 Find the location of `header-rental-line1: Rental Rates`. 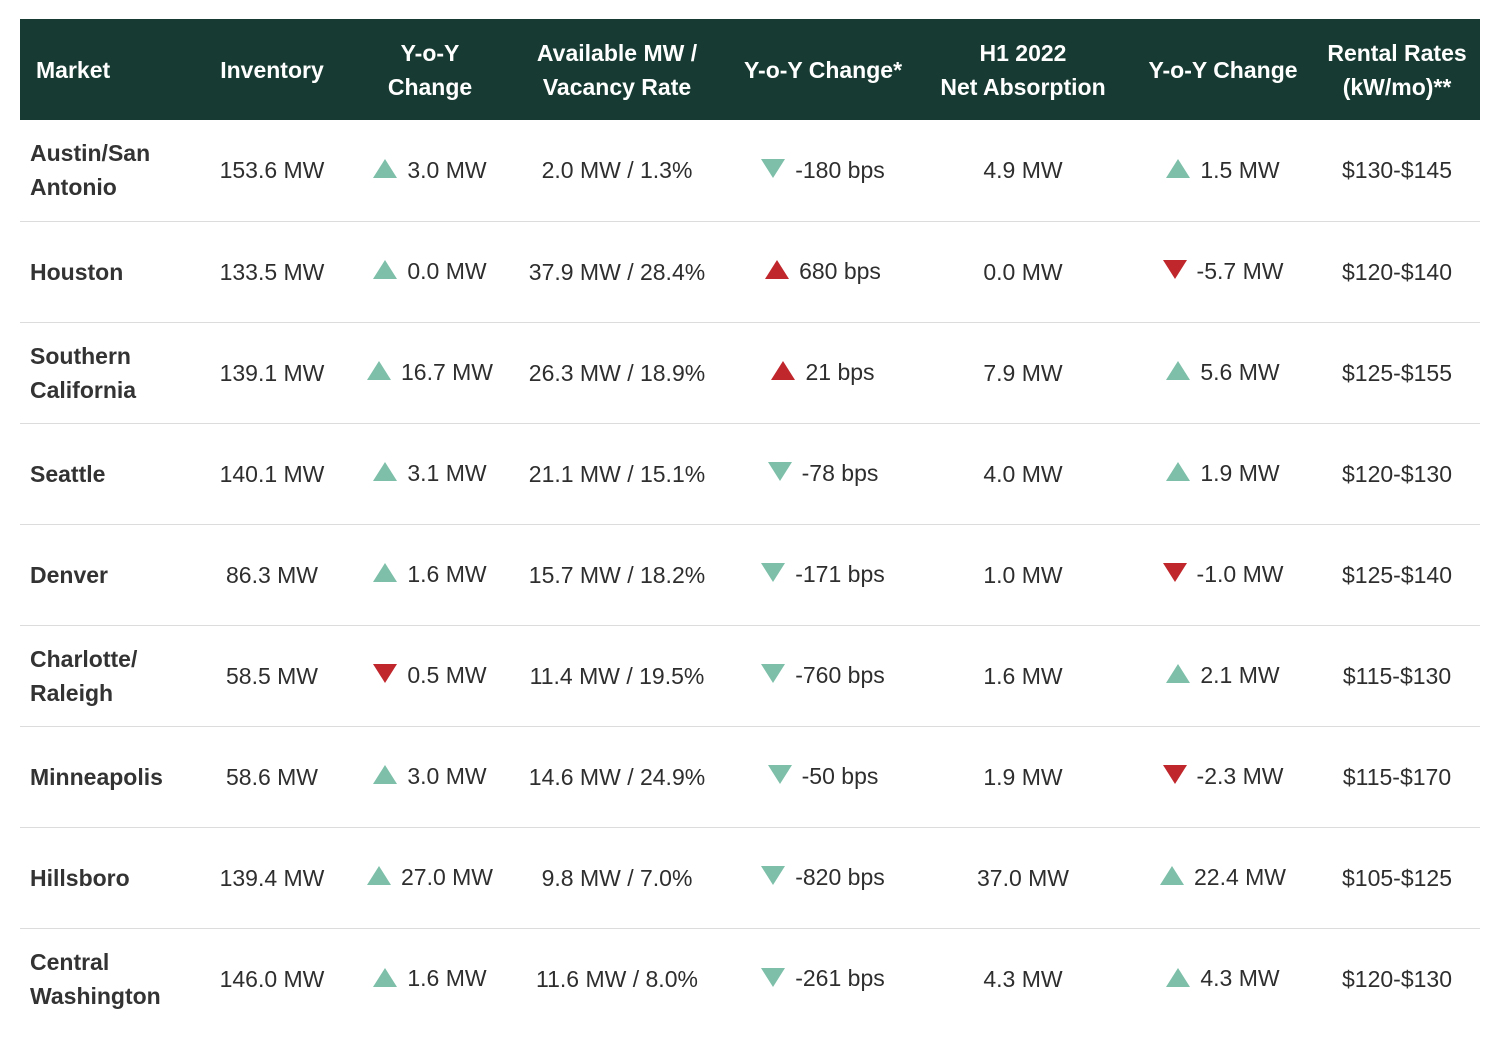

header-rental-line1: Rental Rates is located at coordinates (1397, 52).